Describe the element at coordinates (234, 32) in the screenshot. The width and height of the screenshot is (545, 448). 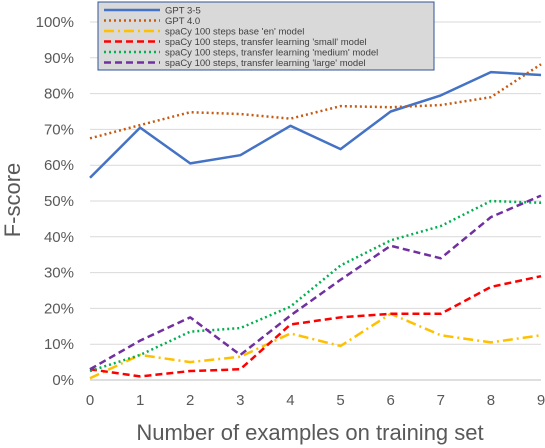
I see `legend-label: spaCy 100 steps base 'en' model` at that location.